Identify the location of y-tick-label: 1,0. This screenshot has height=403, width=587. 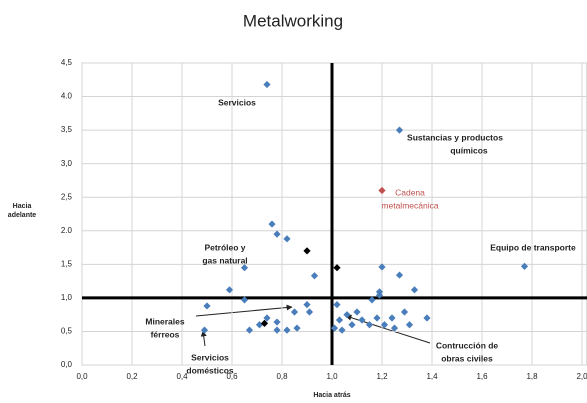
(67, 297).